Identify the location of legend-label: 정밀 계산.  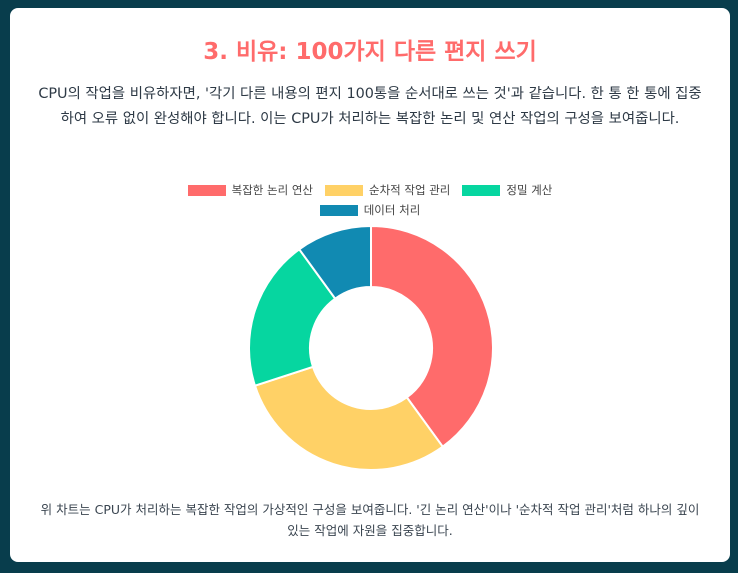
(529, 190).